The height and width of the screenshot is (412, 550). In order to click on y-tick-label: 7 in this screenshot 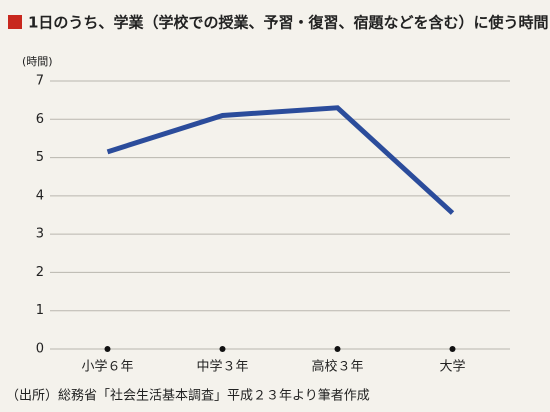, I will do `click(40, 81)`.